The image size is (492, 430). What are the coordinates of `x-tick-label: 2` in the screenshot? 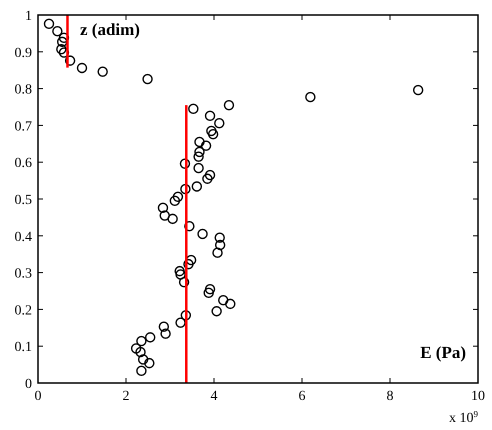 It's located at (126, 396).